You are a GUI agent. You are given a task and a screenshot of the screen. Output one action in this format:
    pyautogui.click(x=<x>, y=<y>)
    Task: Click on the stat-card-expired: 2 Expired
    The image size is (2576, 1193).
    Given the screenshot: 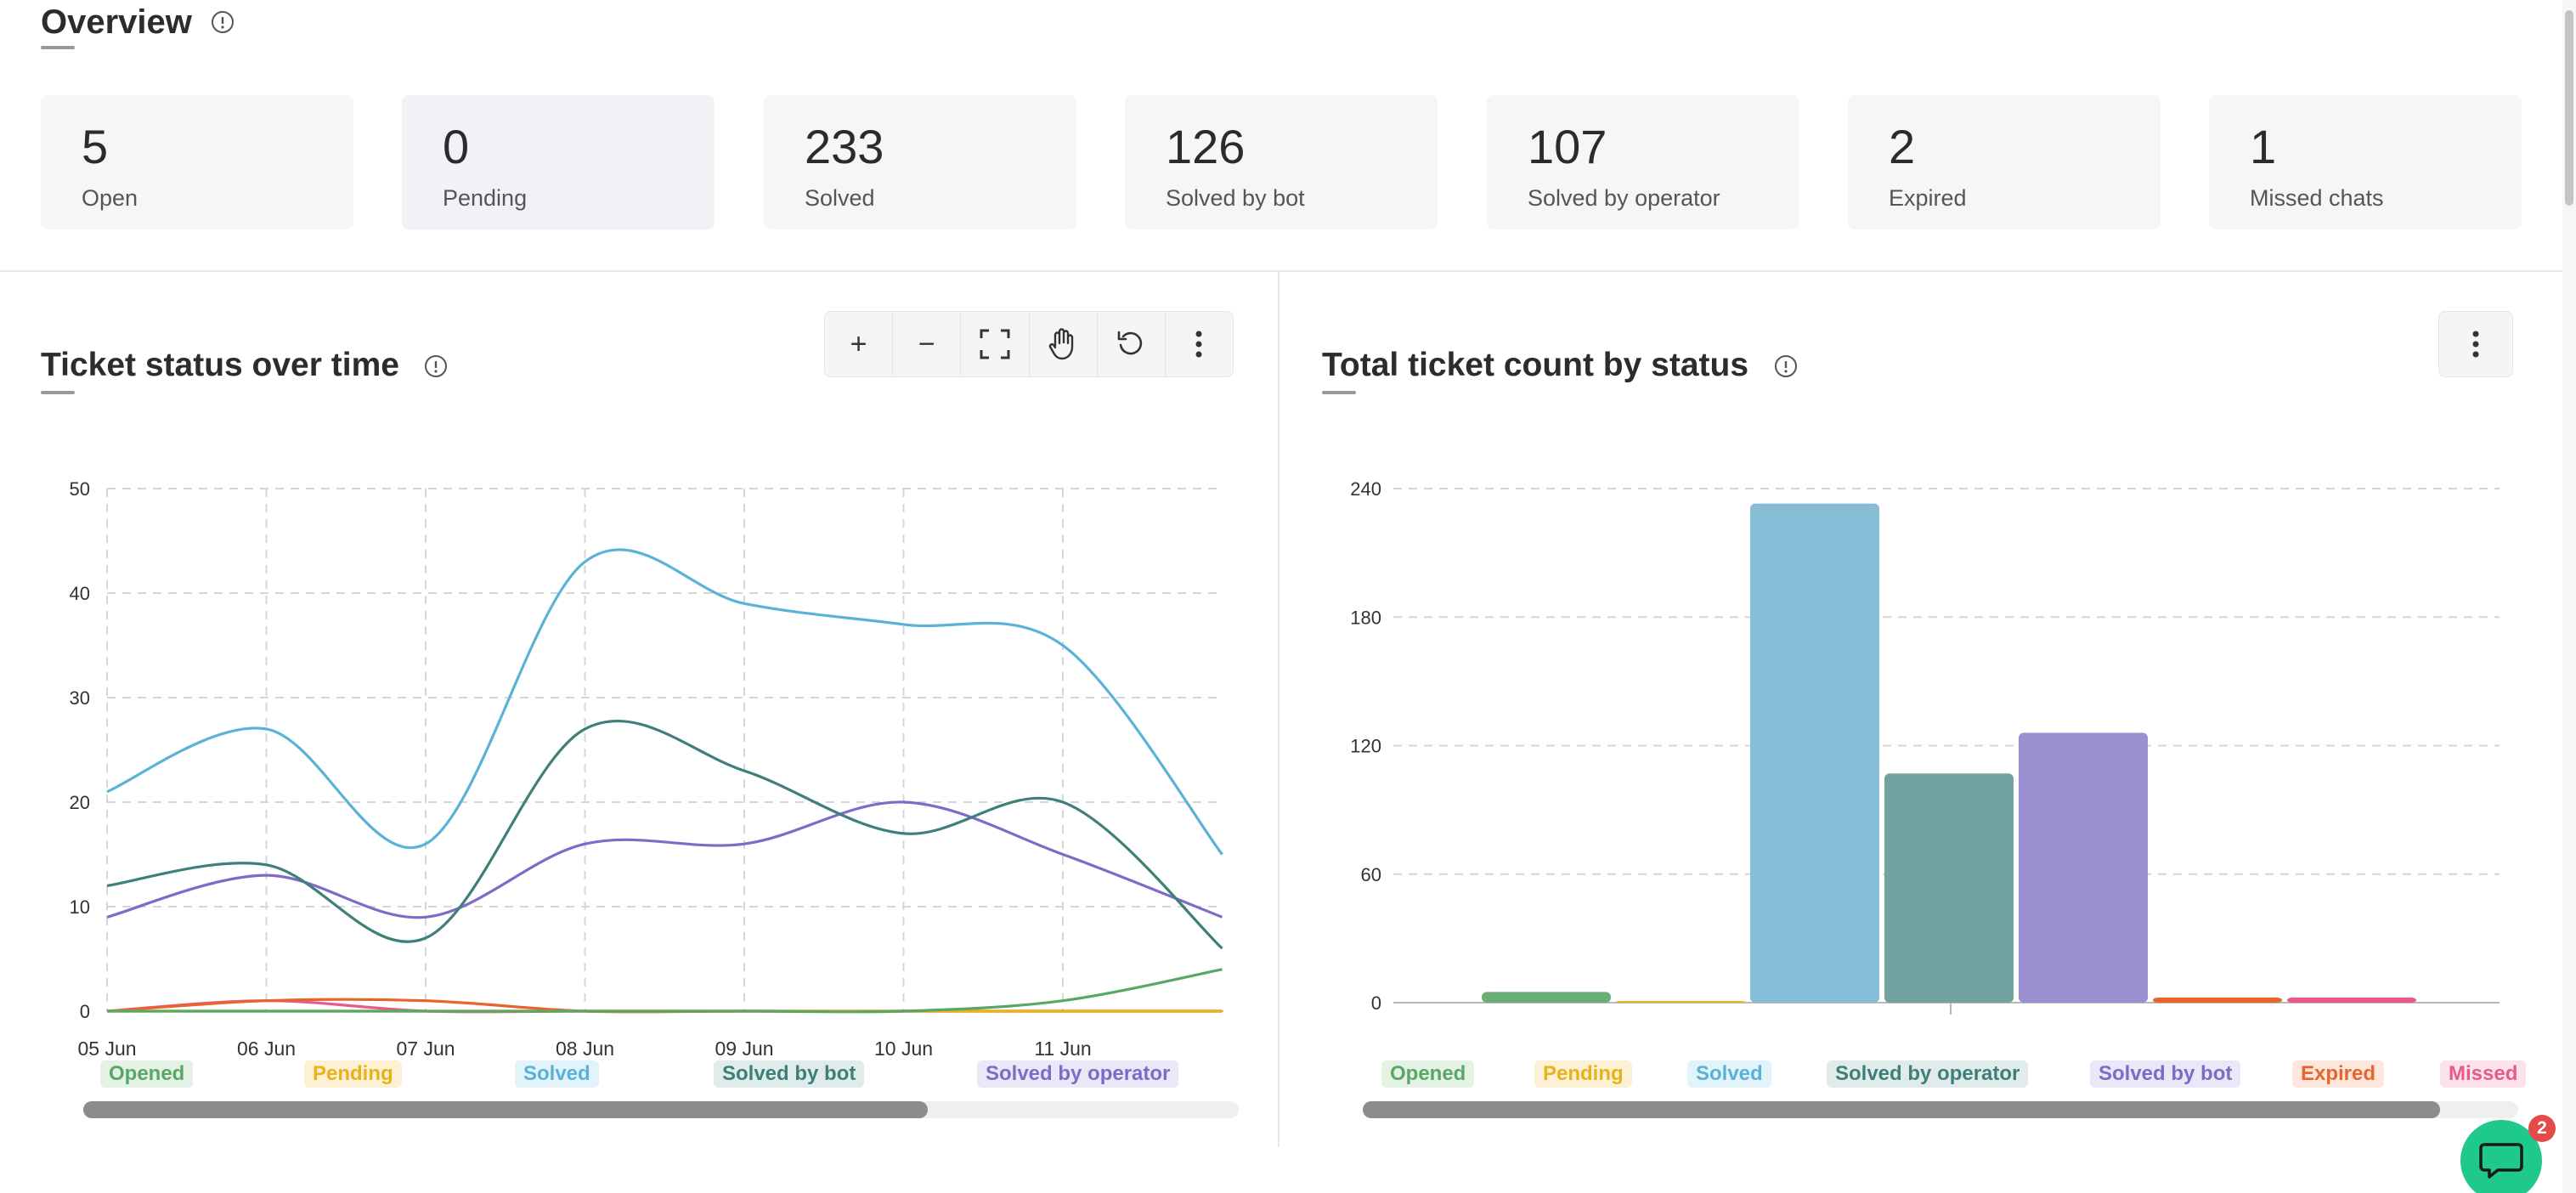 What is the action you would take?
    pyautogui.click(x=2005, y=162)
    